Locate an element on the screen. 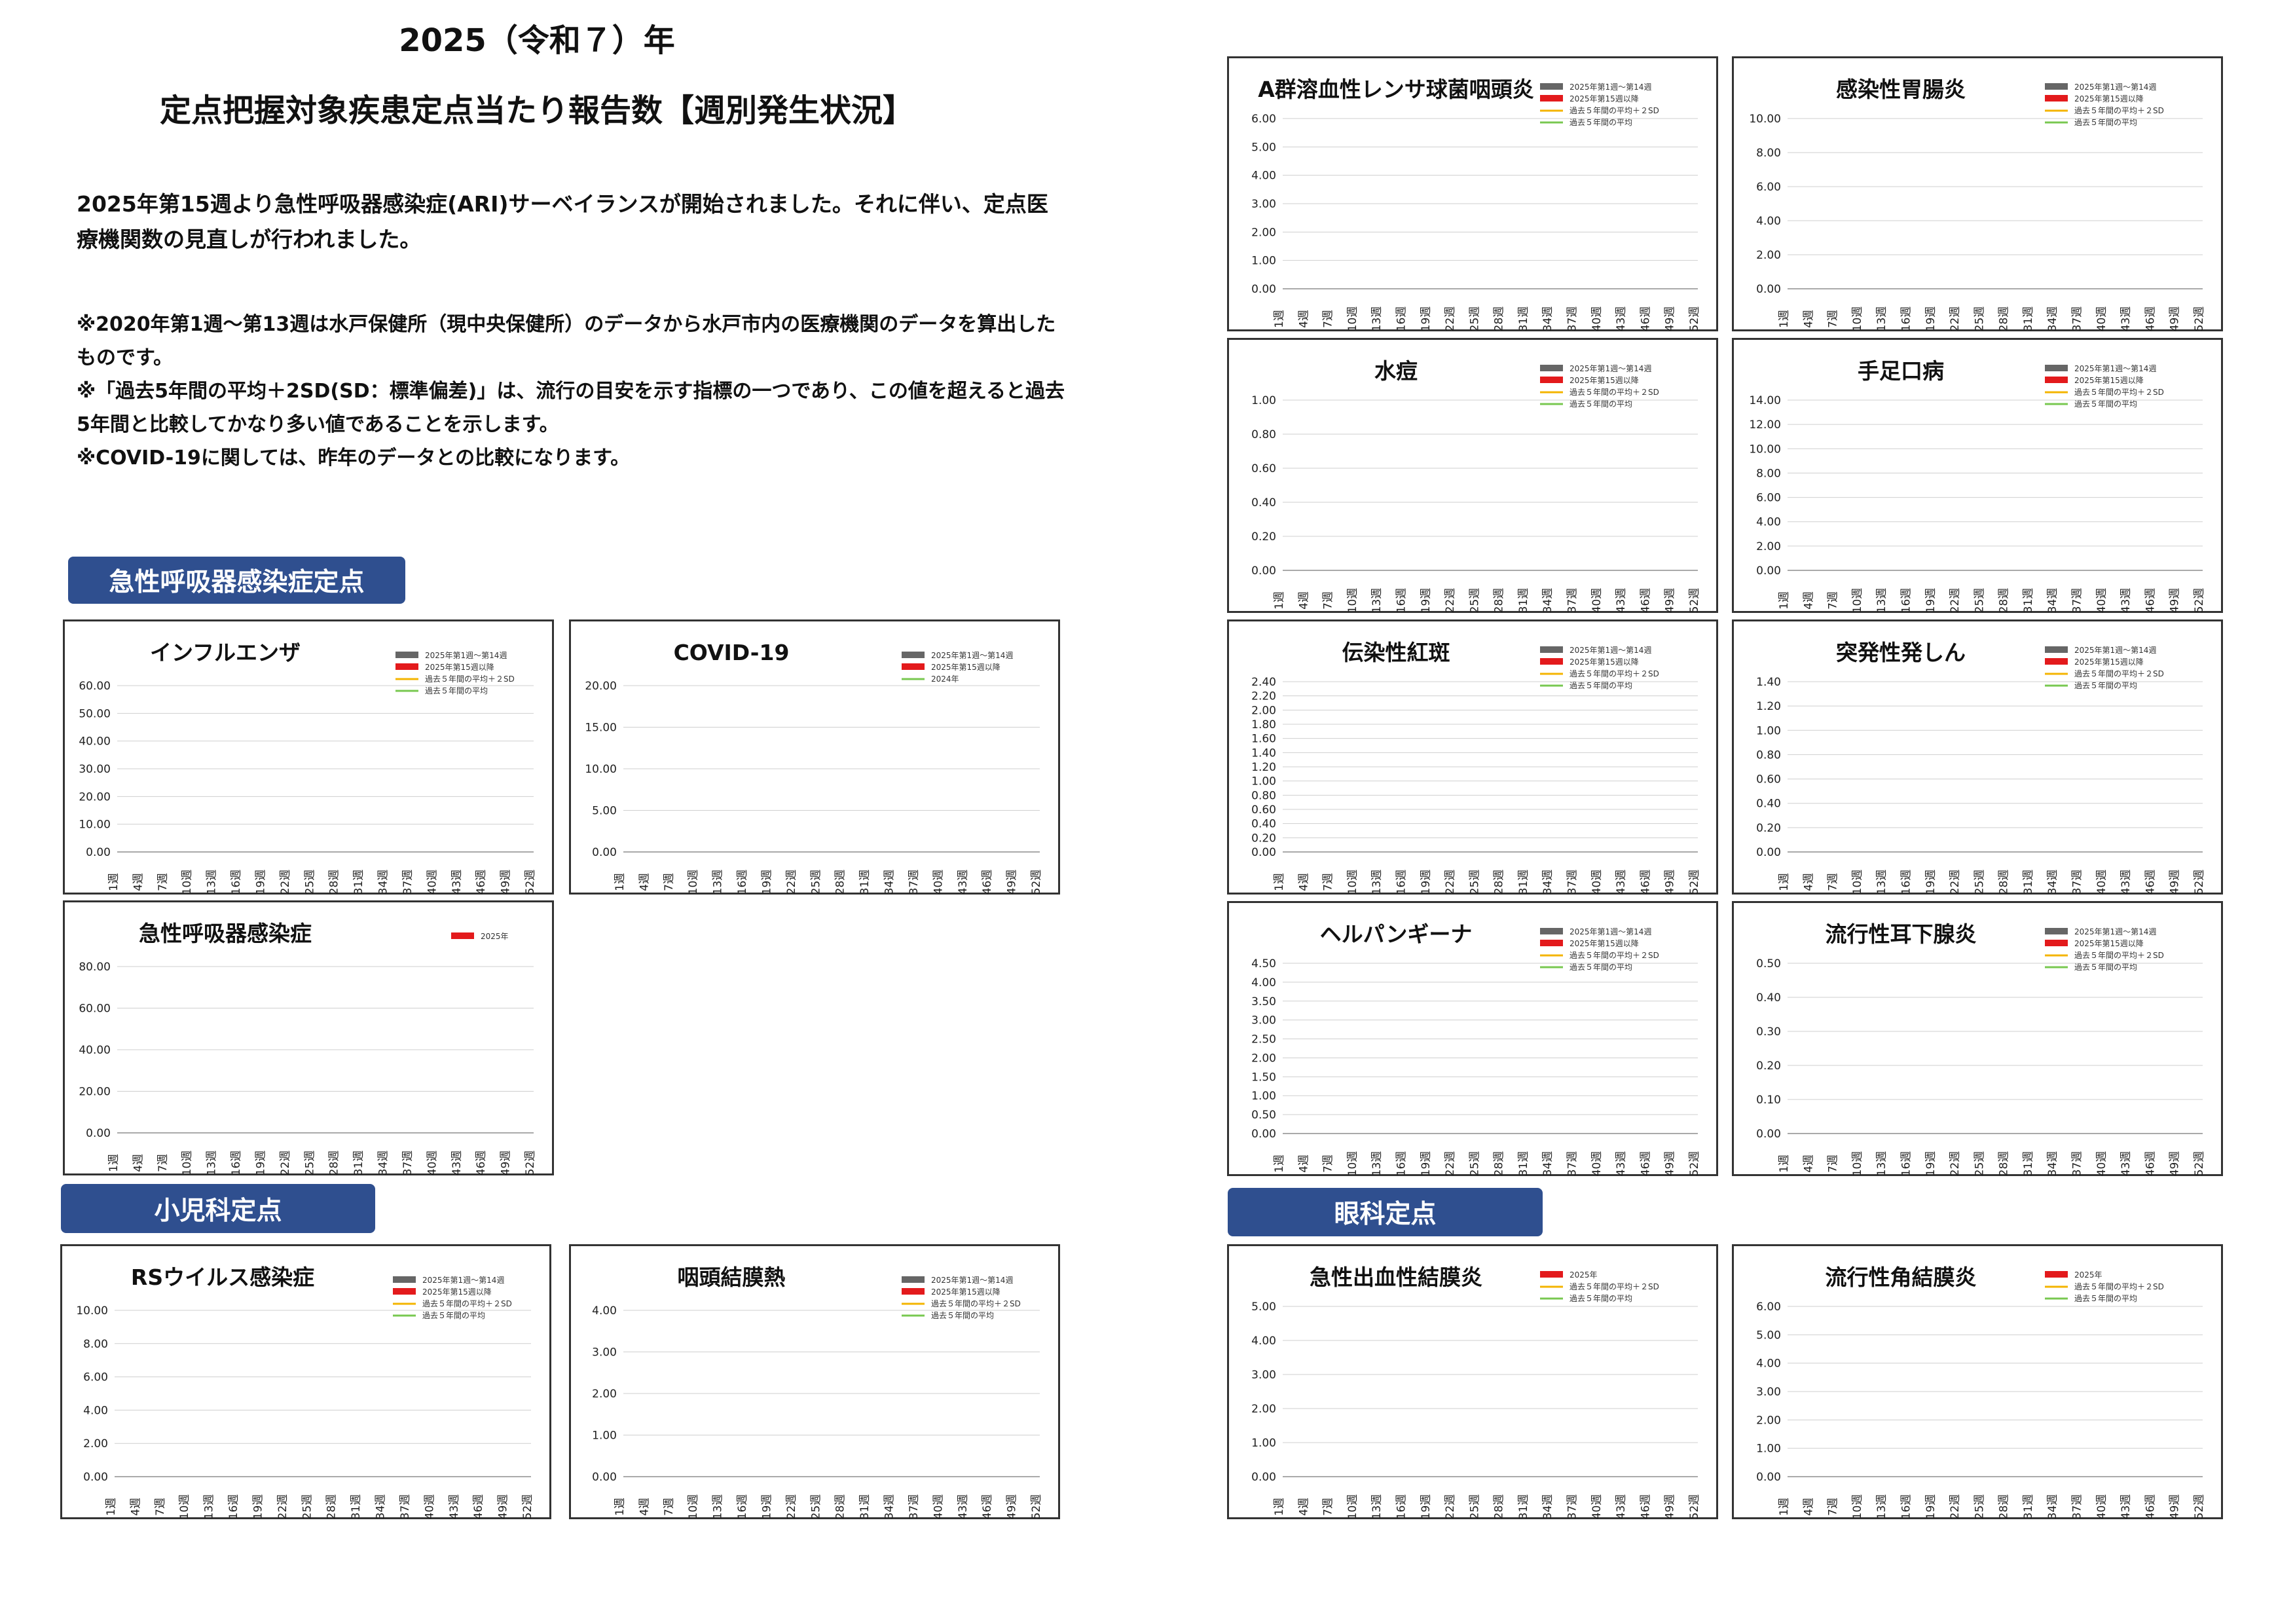 The height and width of the screenshot is (1624, 2295). legend-label-influenza-3: 過去５年間の平均 is located at coordinates (456, 690).